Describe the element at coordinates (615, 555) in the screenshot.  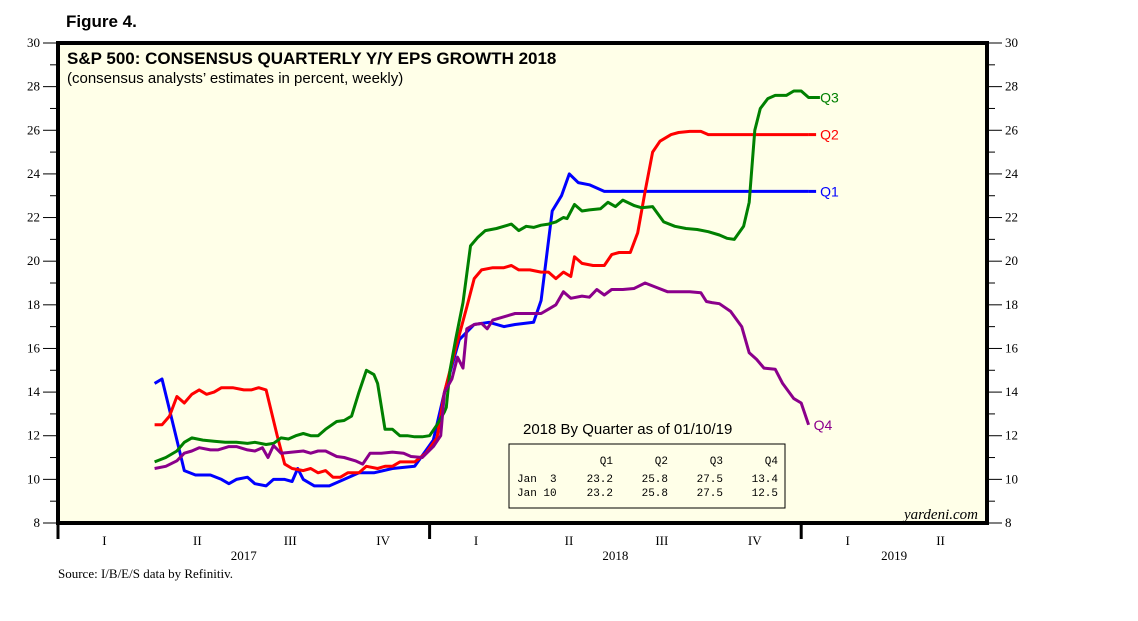
I see `x-year-label: 2018` at that location.